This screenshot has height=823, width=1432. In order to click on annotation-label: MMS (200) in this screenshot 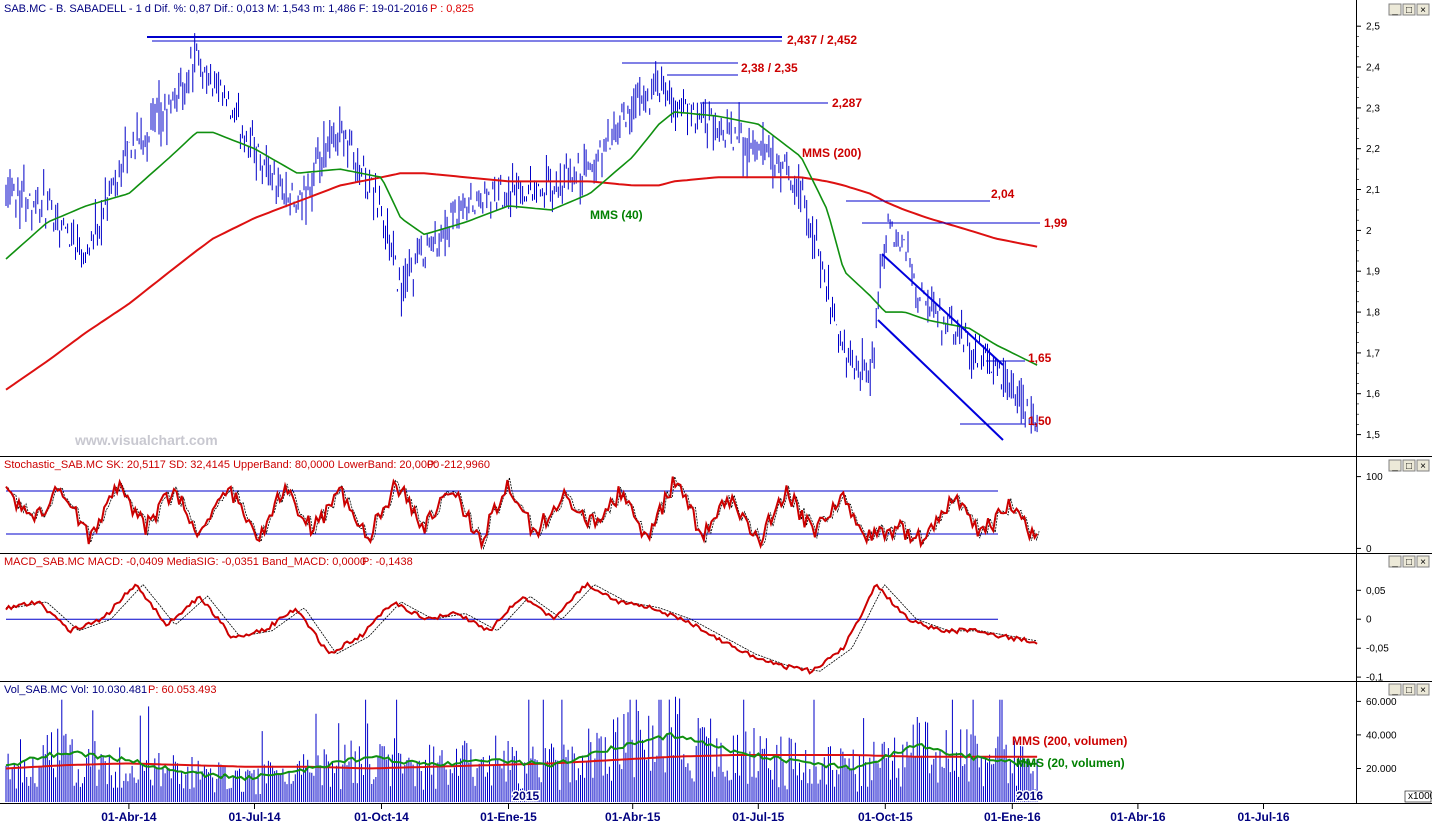, I will do `click(831, 153)`.